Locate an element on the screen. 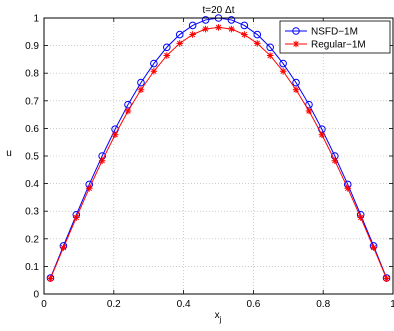 This screenshot has height=331, width=394. y-axis-label: u is located at coordinates (9, 153).